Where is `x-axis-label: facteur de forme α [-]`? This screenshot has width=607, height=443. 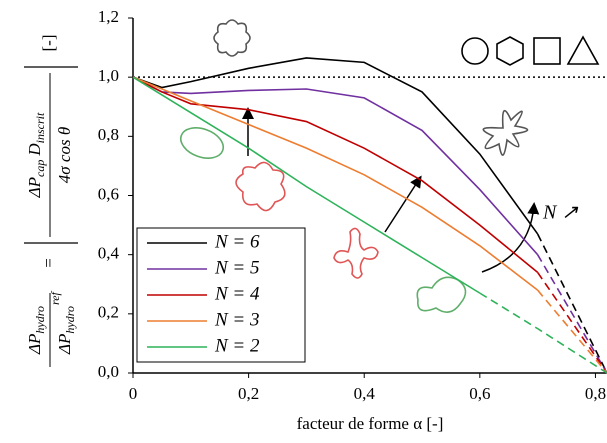 x-axis-label: facteur de forme α [-] is located at coordinates (370, 423).